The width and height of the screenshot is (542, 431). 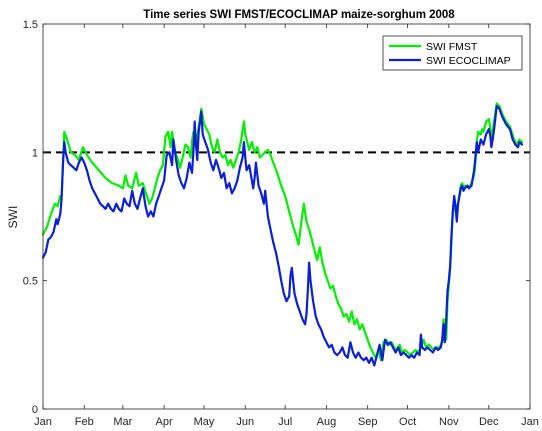 I want to click on x-tick-label: Nov, so click(x=449, y=422).